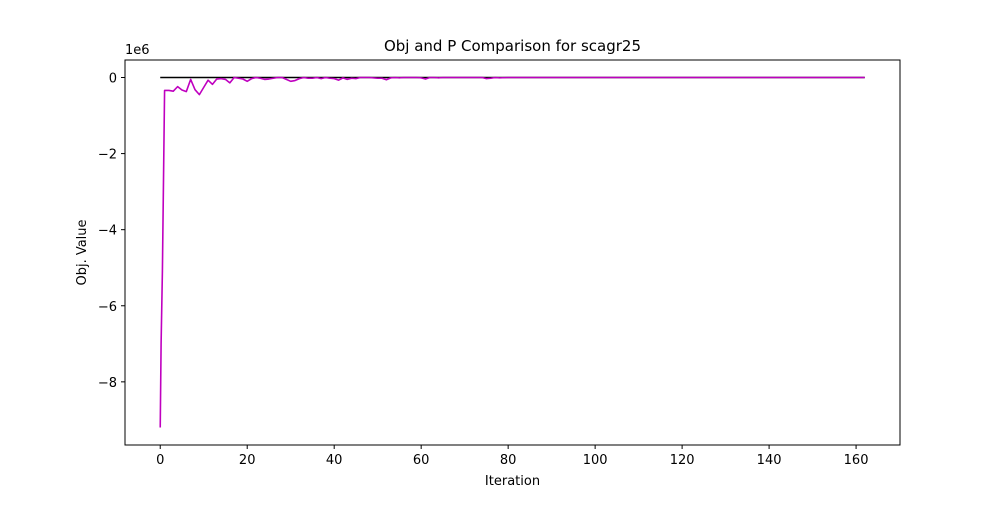 The image size is (1000, 505). Describe the element at coordinates (421, 460) in the screenshot. I see `x-tick-label: 60` at that location.